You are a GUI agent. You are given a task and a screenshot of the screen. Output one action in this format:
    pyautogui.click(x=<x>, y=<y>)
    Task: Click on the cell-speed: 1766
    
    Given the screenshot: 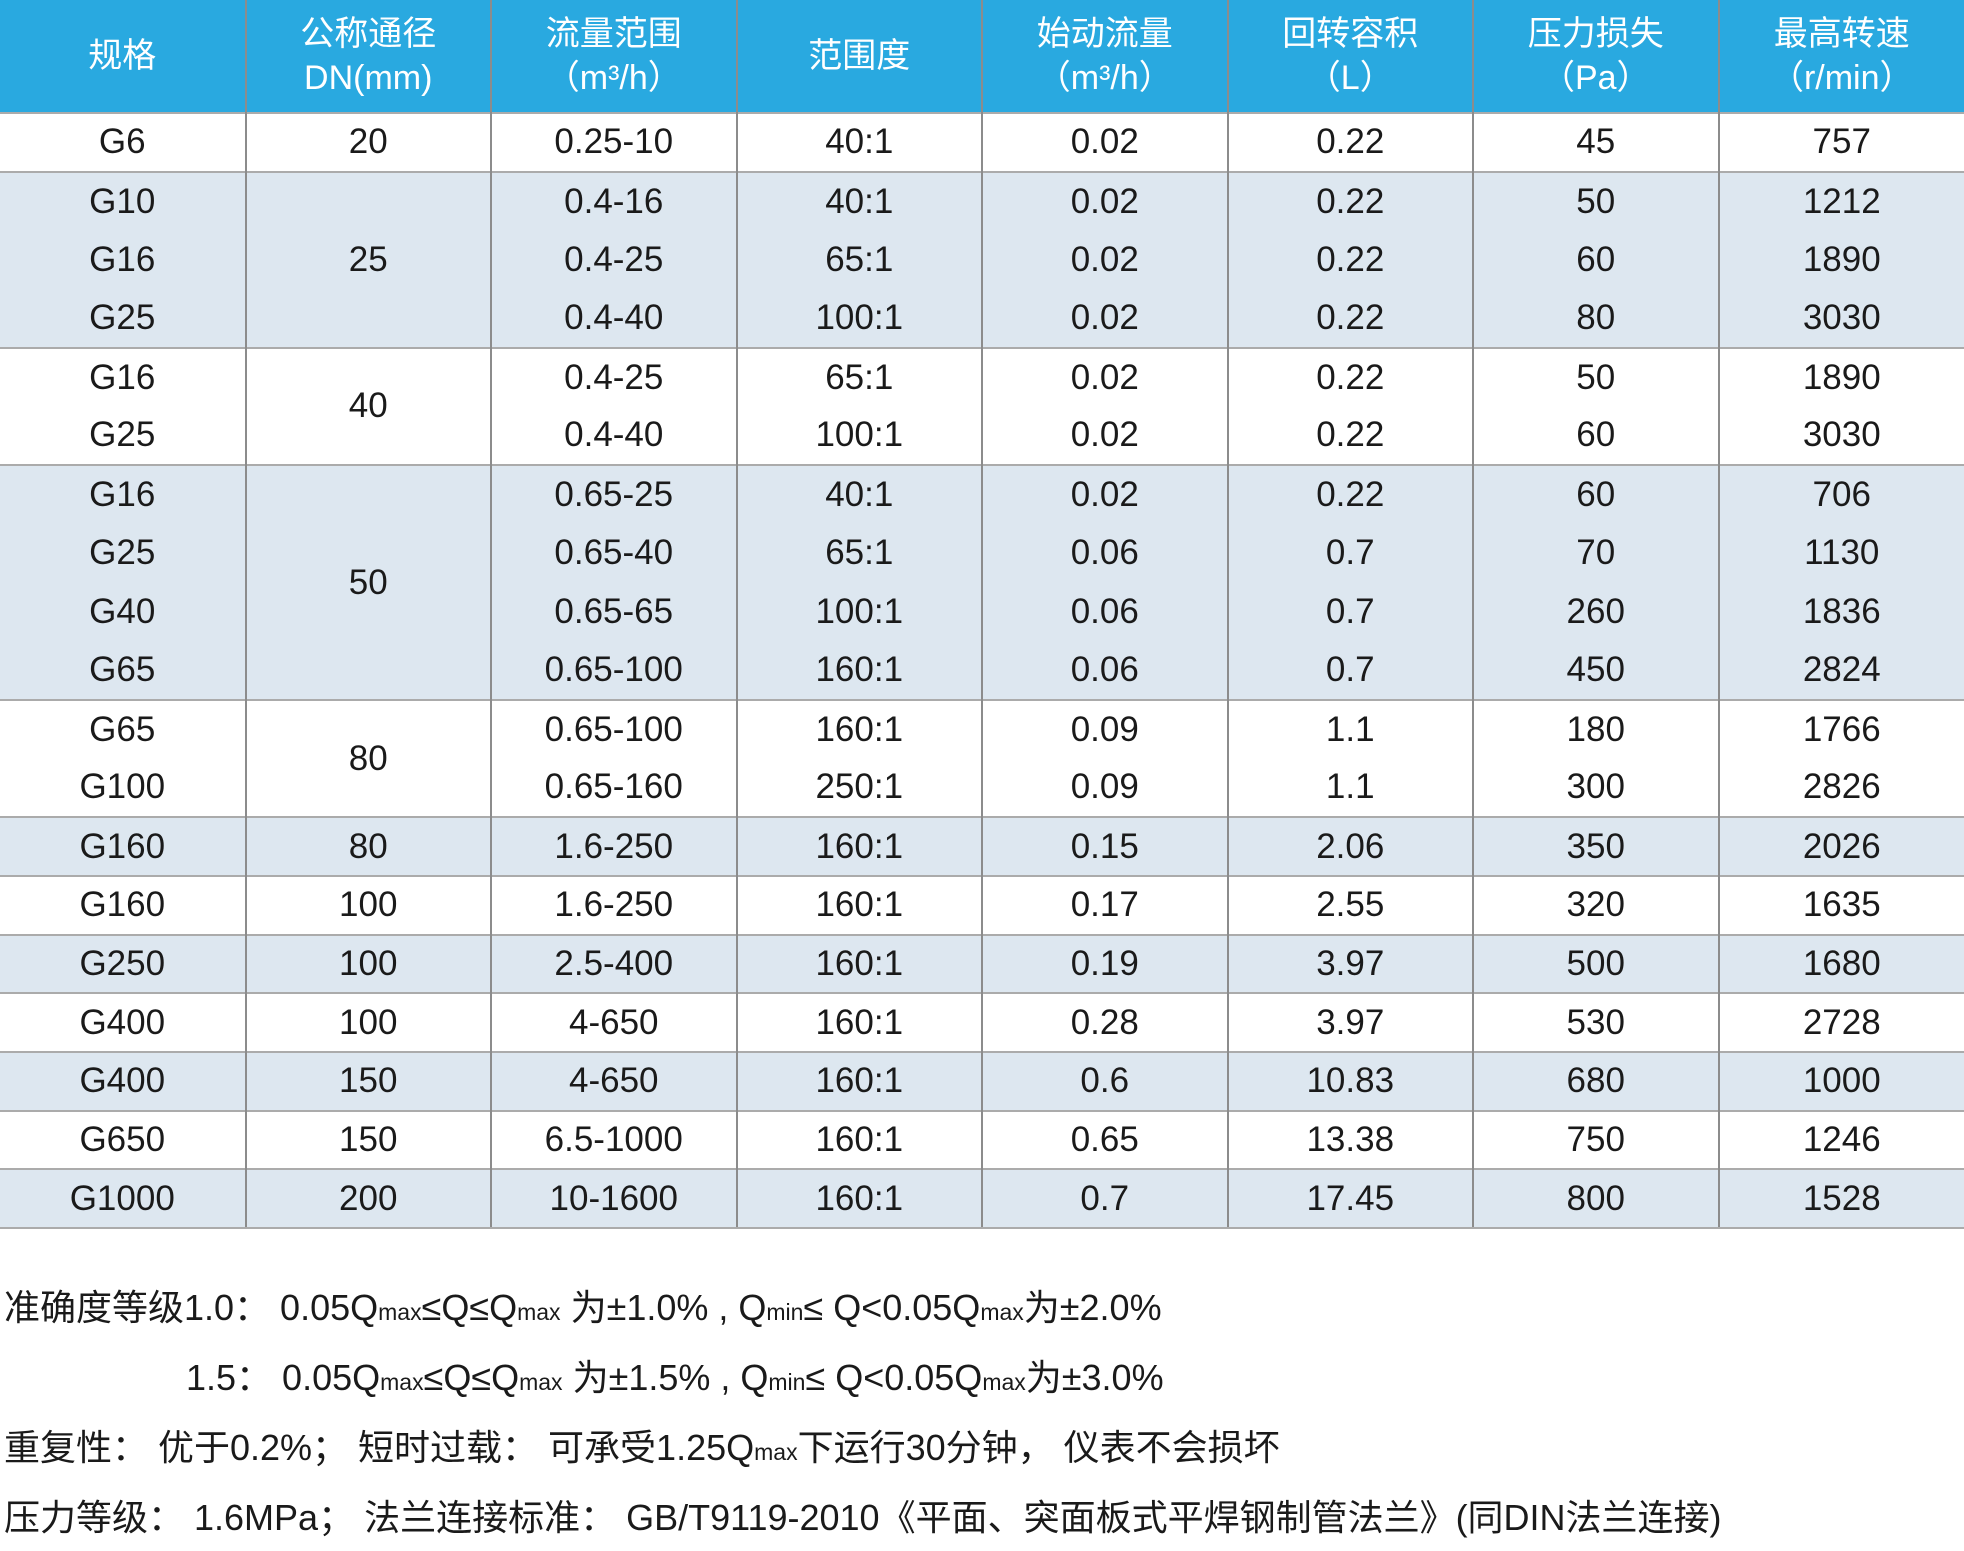 What is the action you would take?
    pyautogui.click(x=1841, y=729)
    